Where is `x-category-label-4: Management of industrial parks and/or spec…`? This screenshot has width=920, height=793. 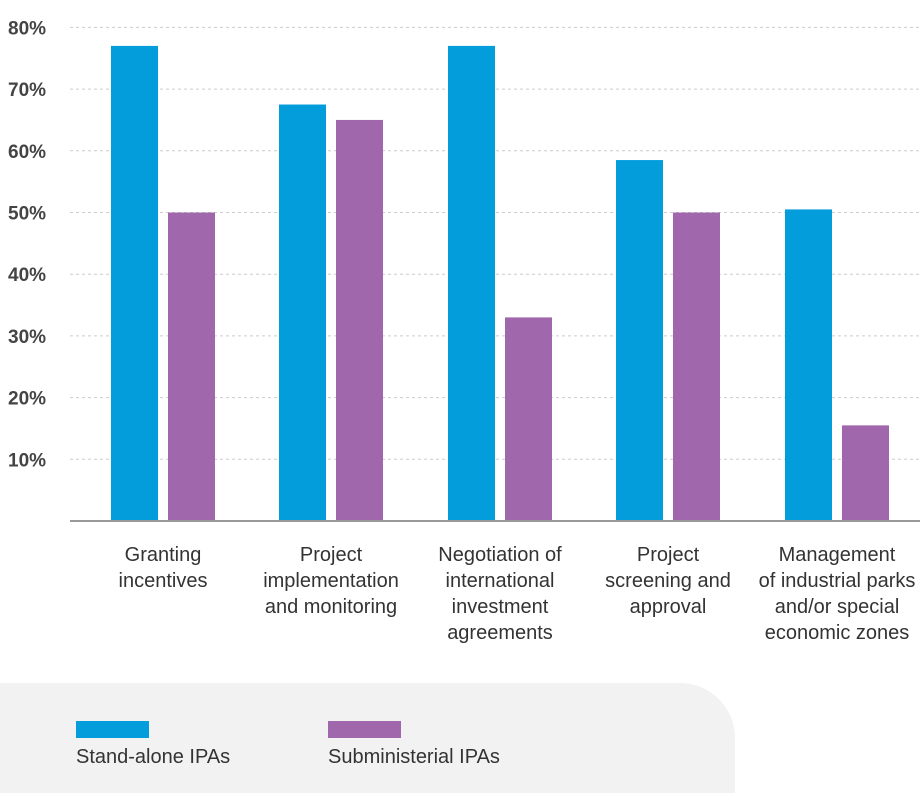 x-category-label-4: Management of industrial parks and/or spec… is located at coordinates (837, 594).